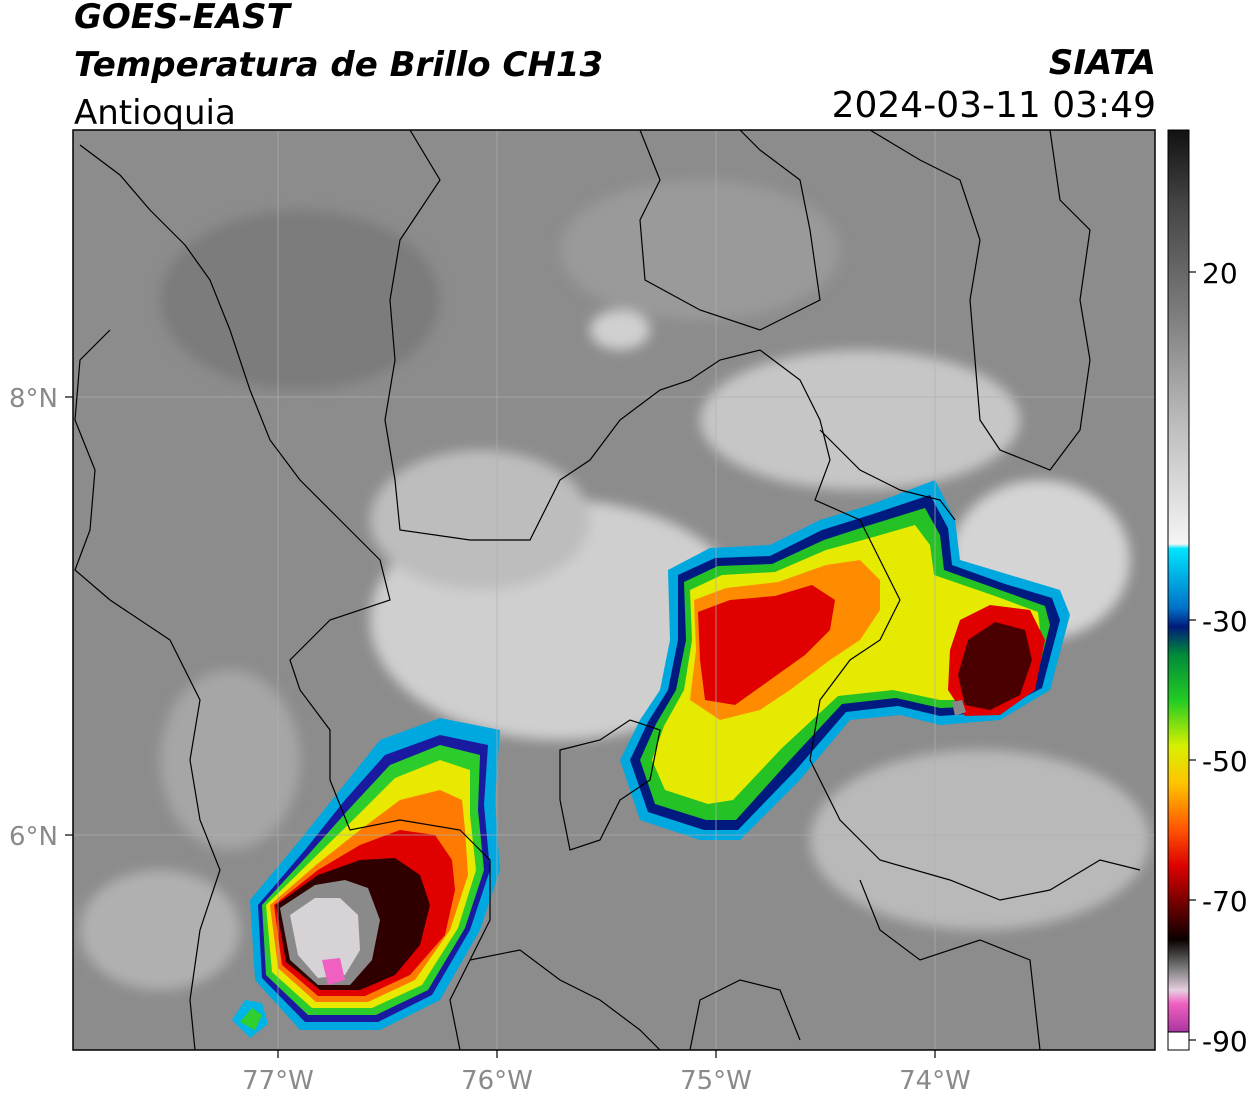 Image resolution: width=1252 pixels, height=1099 pixels. What do you see at coordinates (935, 1081) in the screenshot?
I see `lon-tick-74w: 74°W` at bounding box center [935, 1081].